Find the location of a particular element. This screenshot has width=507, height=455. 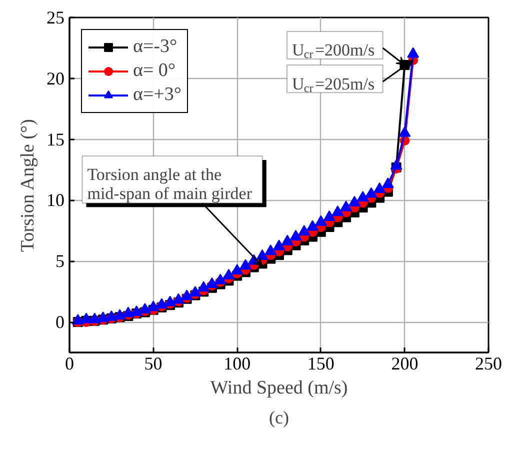

text: (c) is located at coordinates (279, 418).